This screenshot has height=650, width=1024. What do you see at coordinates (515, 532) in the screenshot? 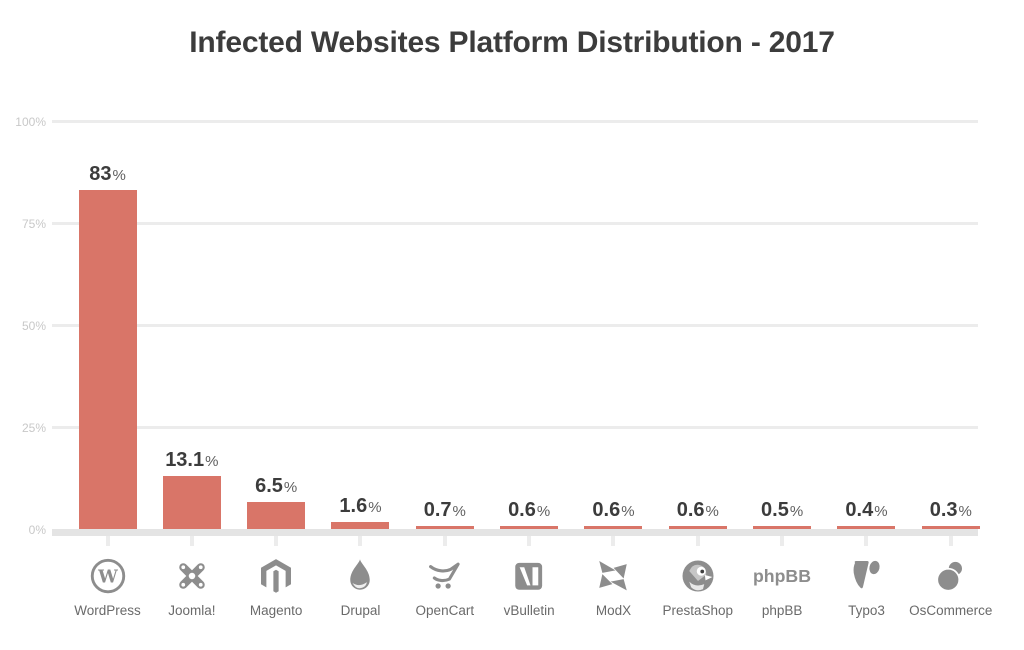
I see `x-axis-line` at bounding box center [515, 532].